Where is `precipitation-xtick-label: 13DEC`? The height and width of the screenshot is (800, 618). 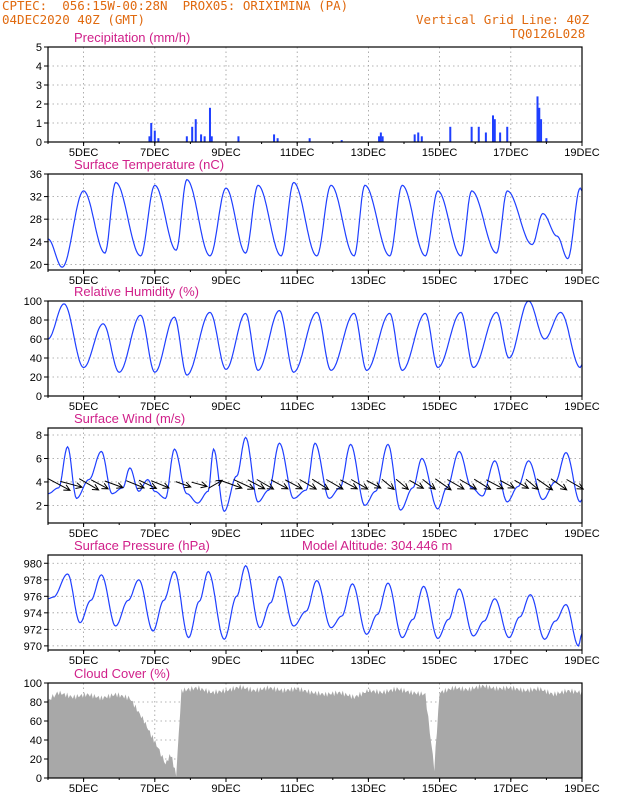
precipitation-xtick-label: 13DEC is located at coordinates (369, 153).